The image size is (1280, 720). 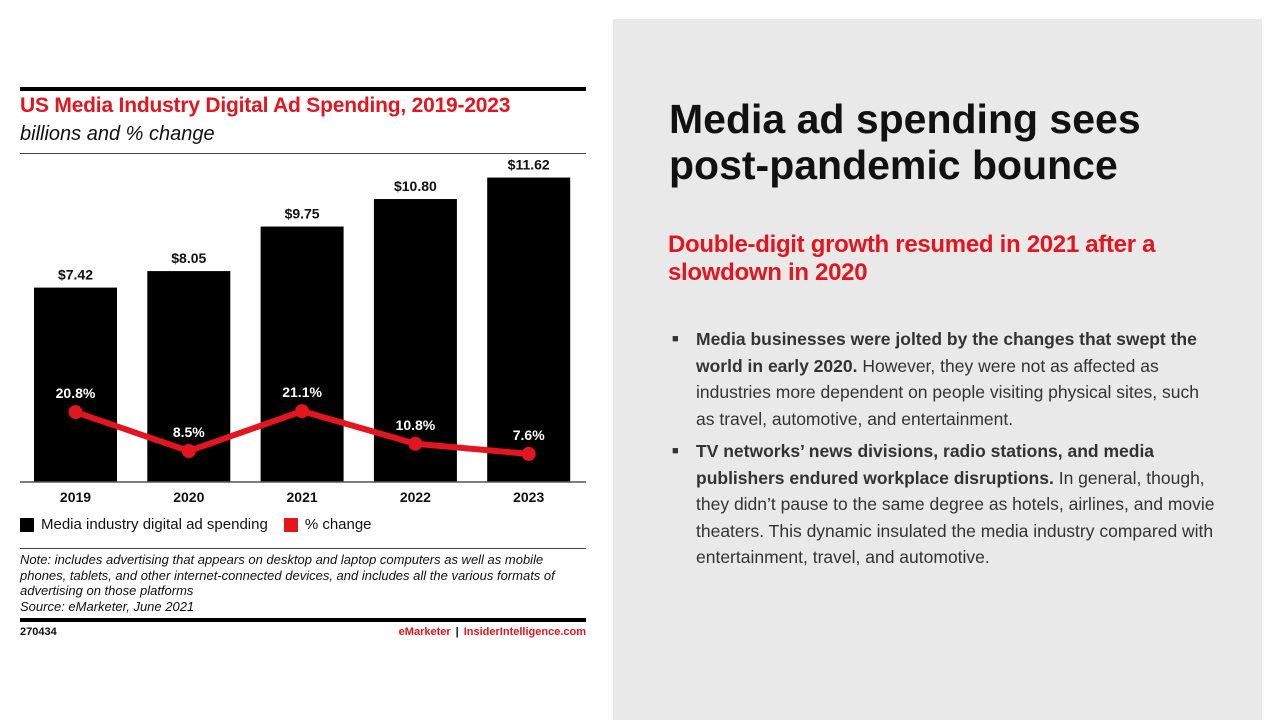 What do you see at coordinates (188, 258) in the screenshot?
I see `bar-value-label: $8.05` at bounding box center [188, 258].